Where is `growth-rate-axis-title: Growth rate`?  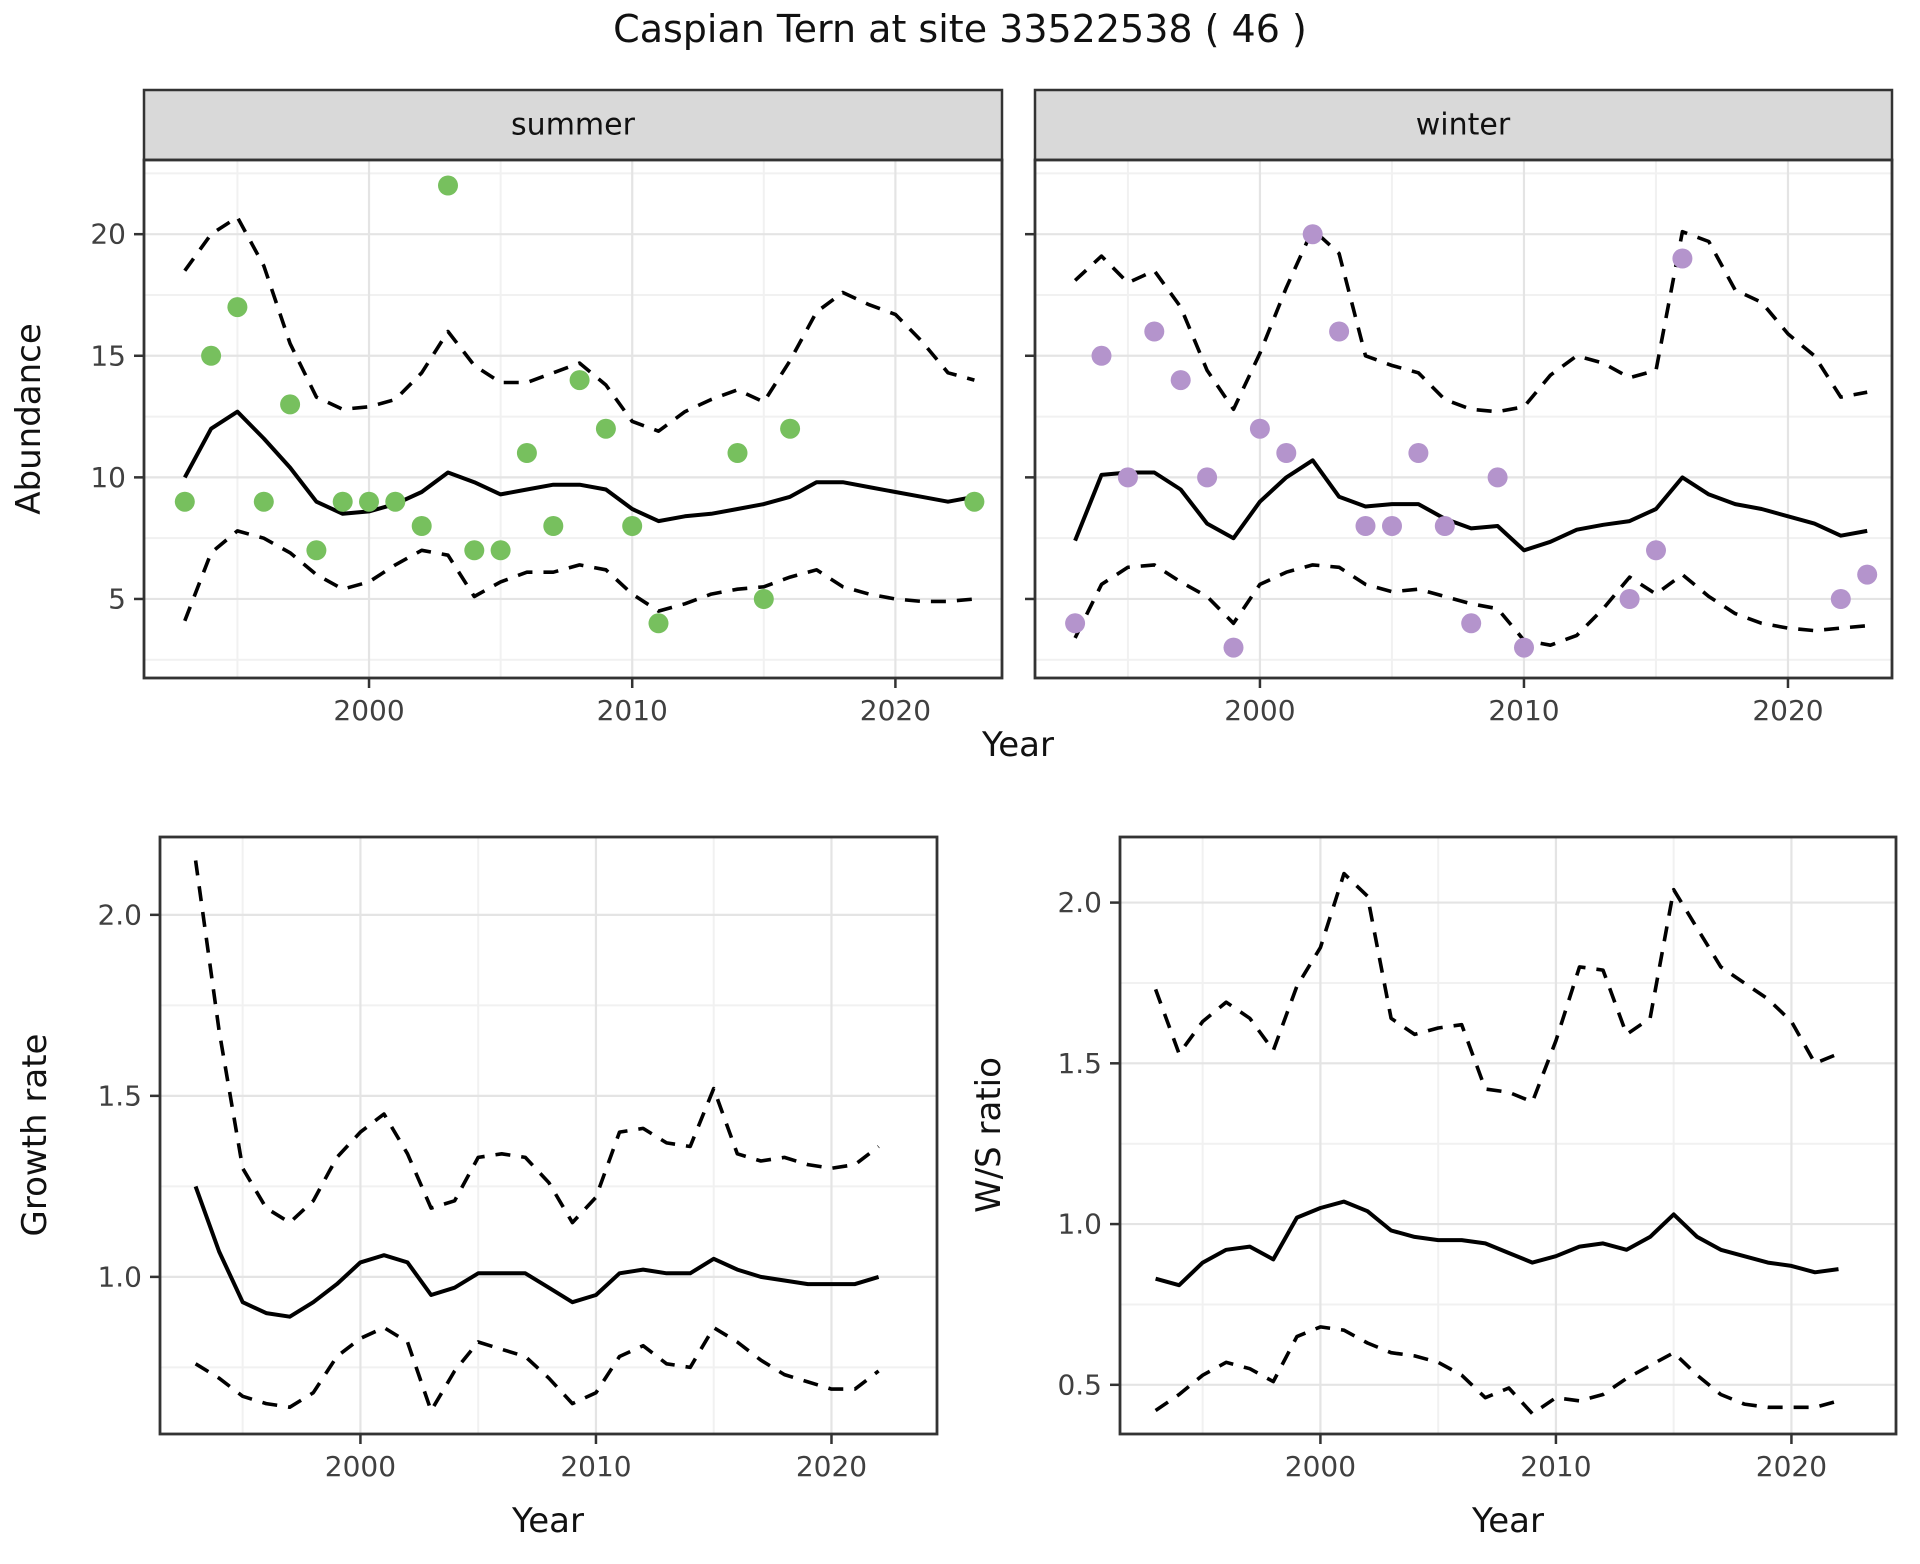 growth-rate-axis-title: Growth rate is located at coordinates (35, 1135).